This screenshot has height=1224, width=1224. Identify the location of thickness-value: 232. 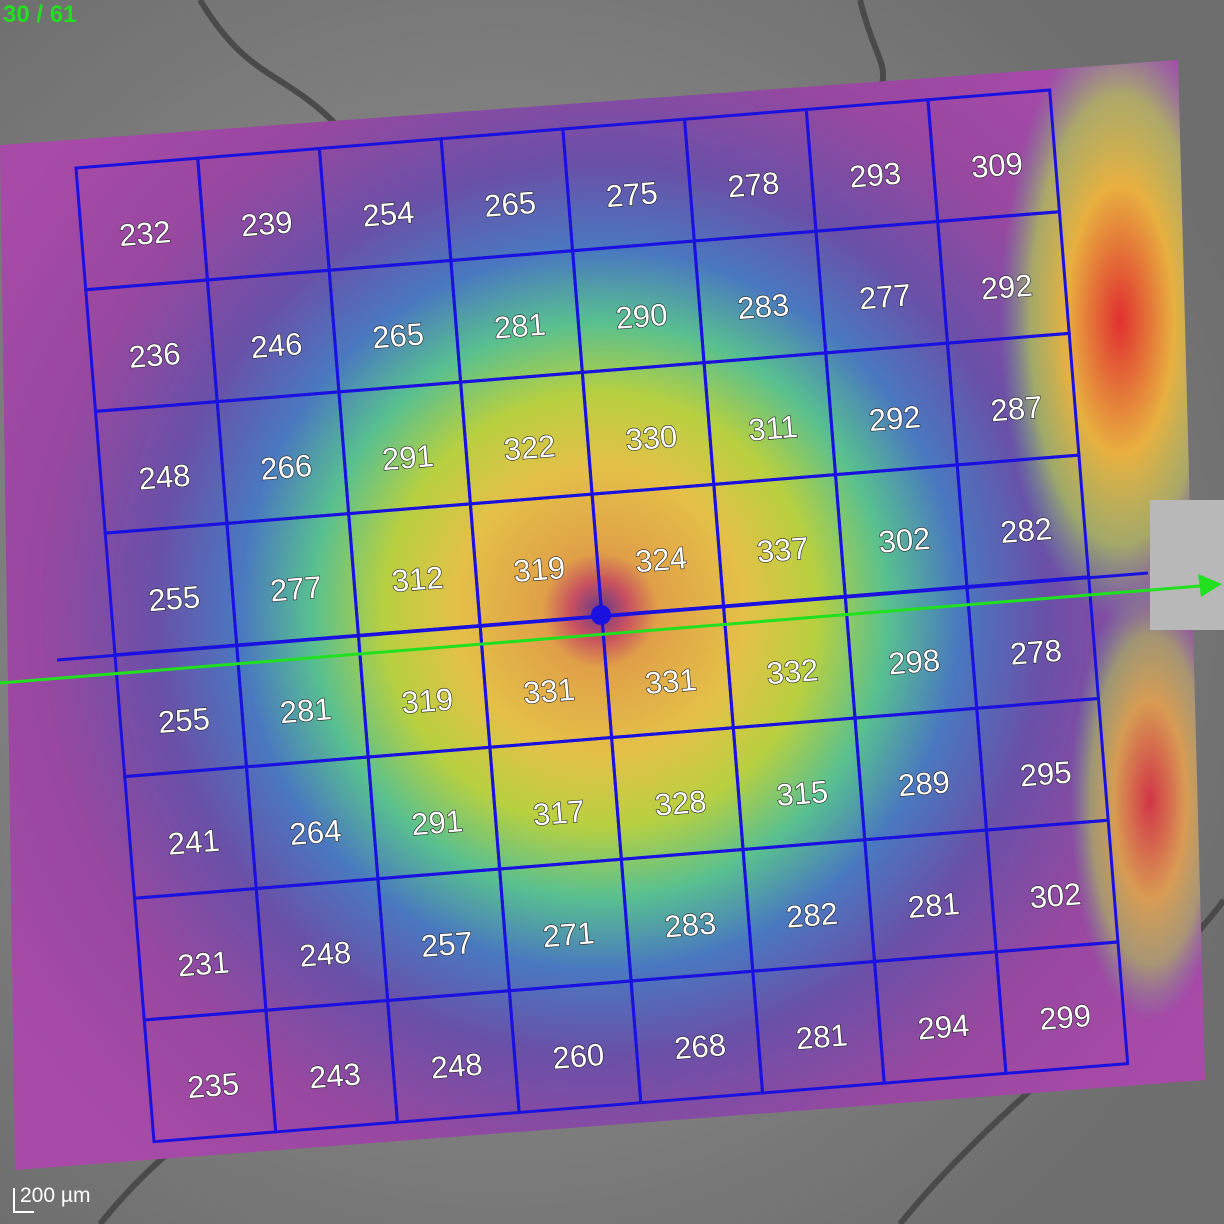
(145, 233).